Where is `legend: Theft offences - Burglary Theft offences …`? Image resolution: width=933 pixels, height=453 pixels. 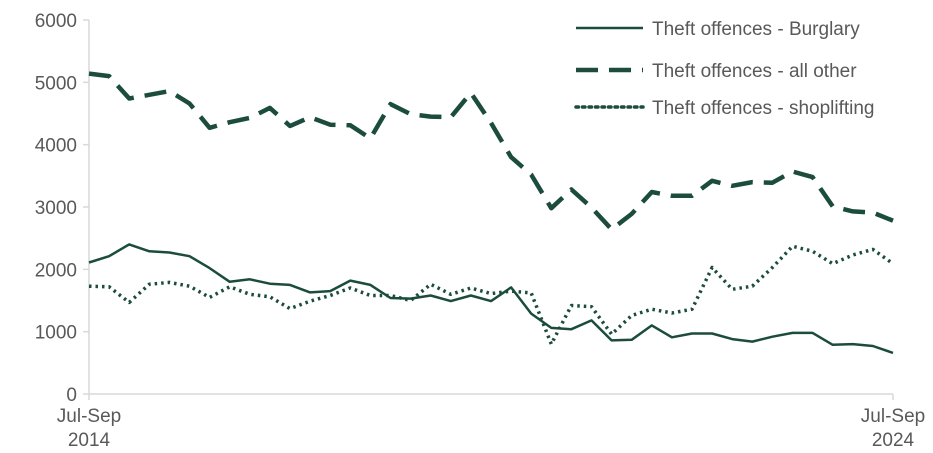
legend: Theft offences - Burglary Theft offences … is located at coordinates (724, 69).